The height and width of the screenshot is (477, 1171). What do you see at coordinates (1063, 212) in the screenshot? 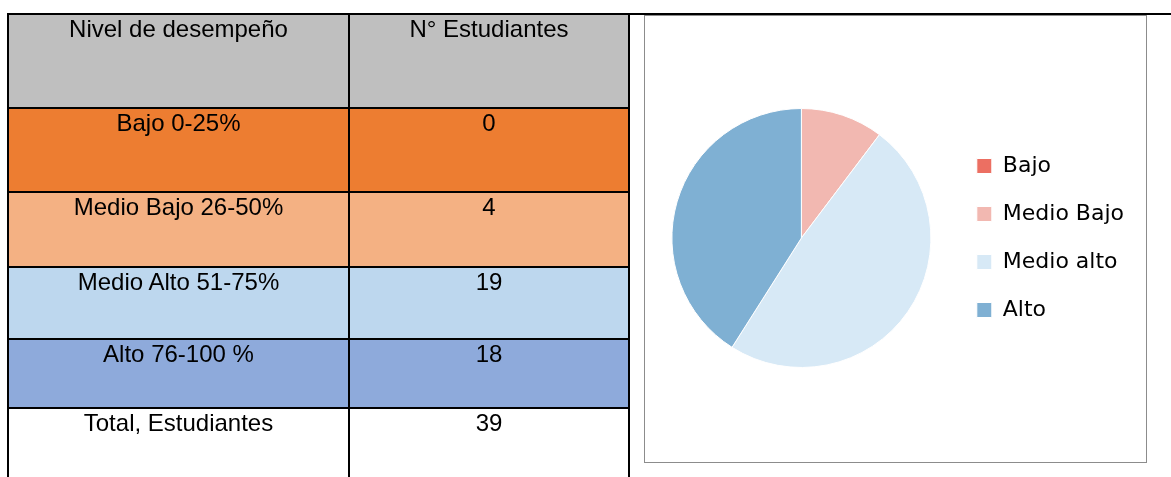
I see `legend-label: Medio Bajo` at bounding box center [1063, 212].